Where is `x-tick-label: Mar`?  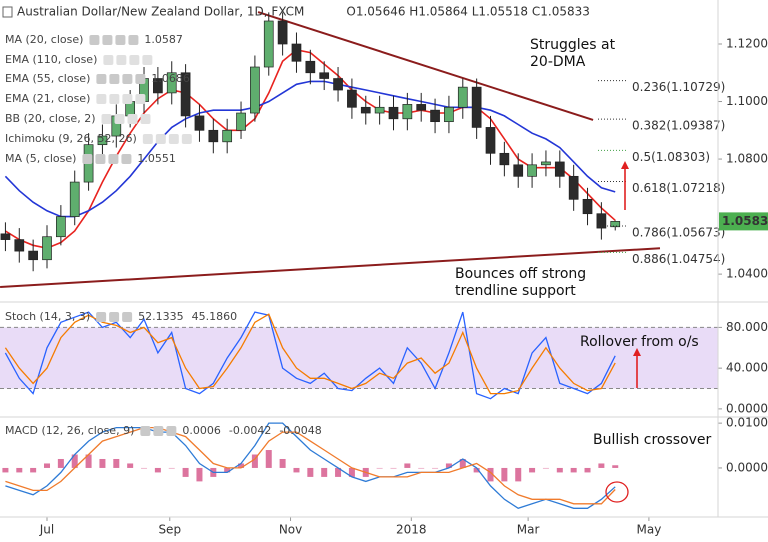
x-tick-label: Mar is located at coordinates (528, 530).